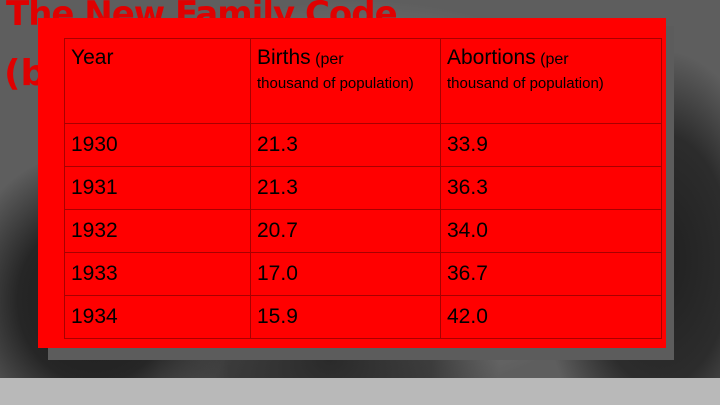 Image resolution: width=720 pixels, height=405 pixels. I want to click on table-row: 1931 21.3 36.3, so click(363, 188).